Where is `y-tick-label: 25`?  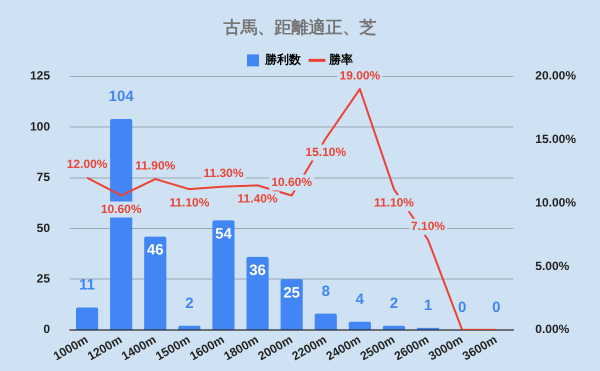 y-tick-label: 25 is located at coordinates (43, 278).